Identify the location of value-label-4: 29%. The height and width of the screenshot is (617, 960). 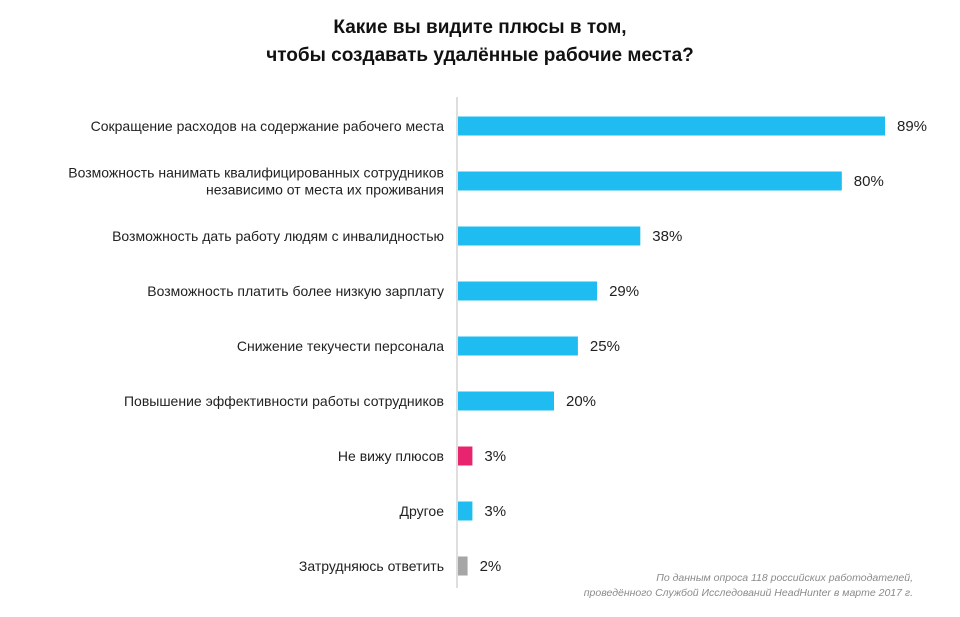
(624, 291).